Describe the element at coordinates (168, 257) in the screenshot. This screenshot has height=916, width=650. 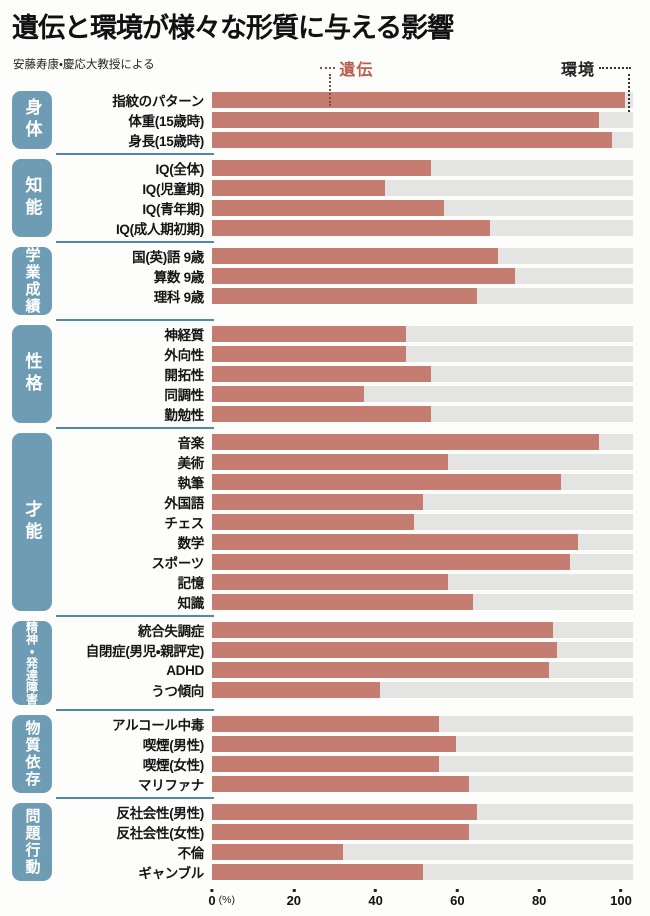
I see `trait-label: 国(英)語 9歳` at that location.